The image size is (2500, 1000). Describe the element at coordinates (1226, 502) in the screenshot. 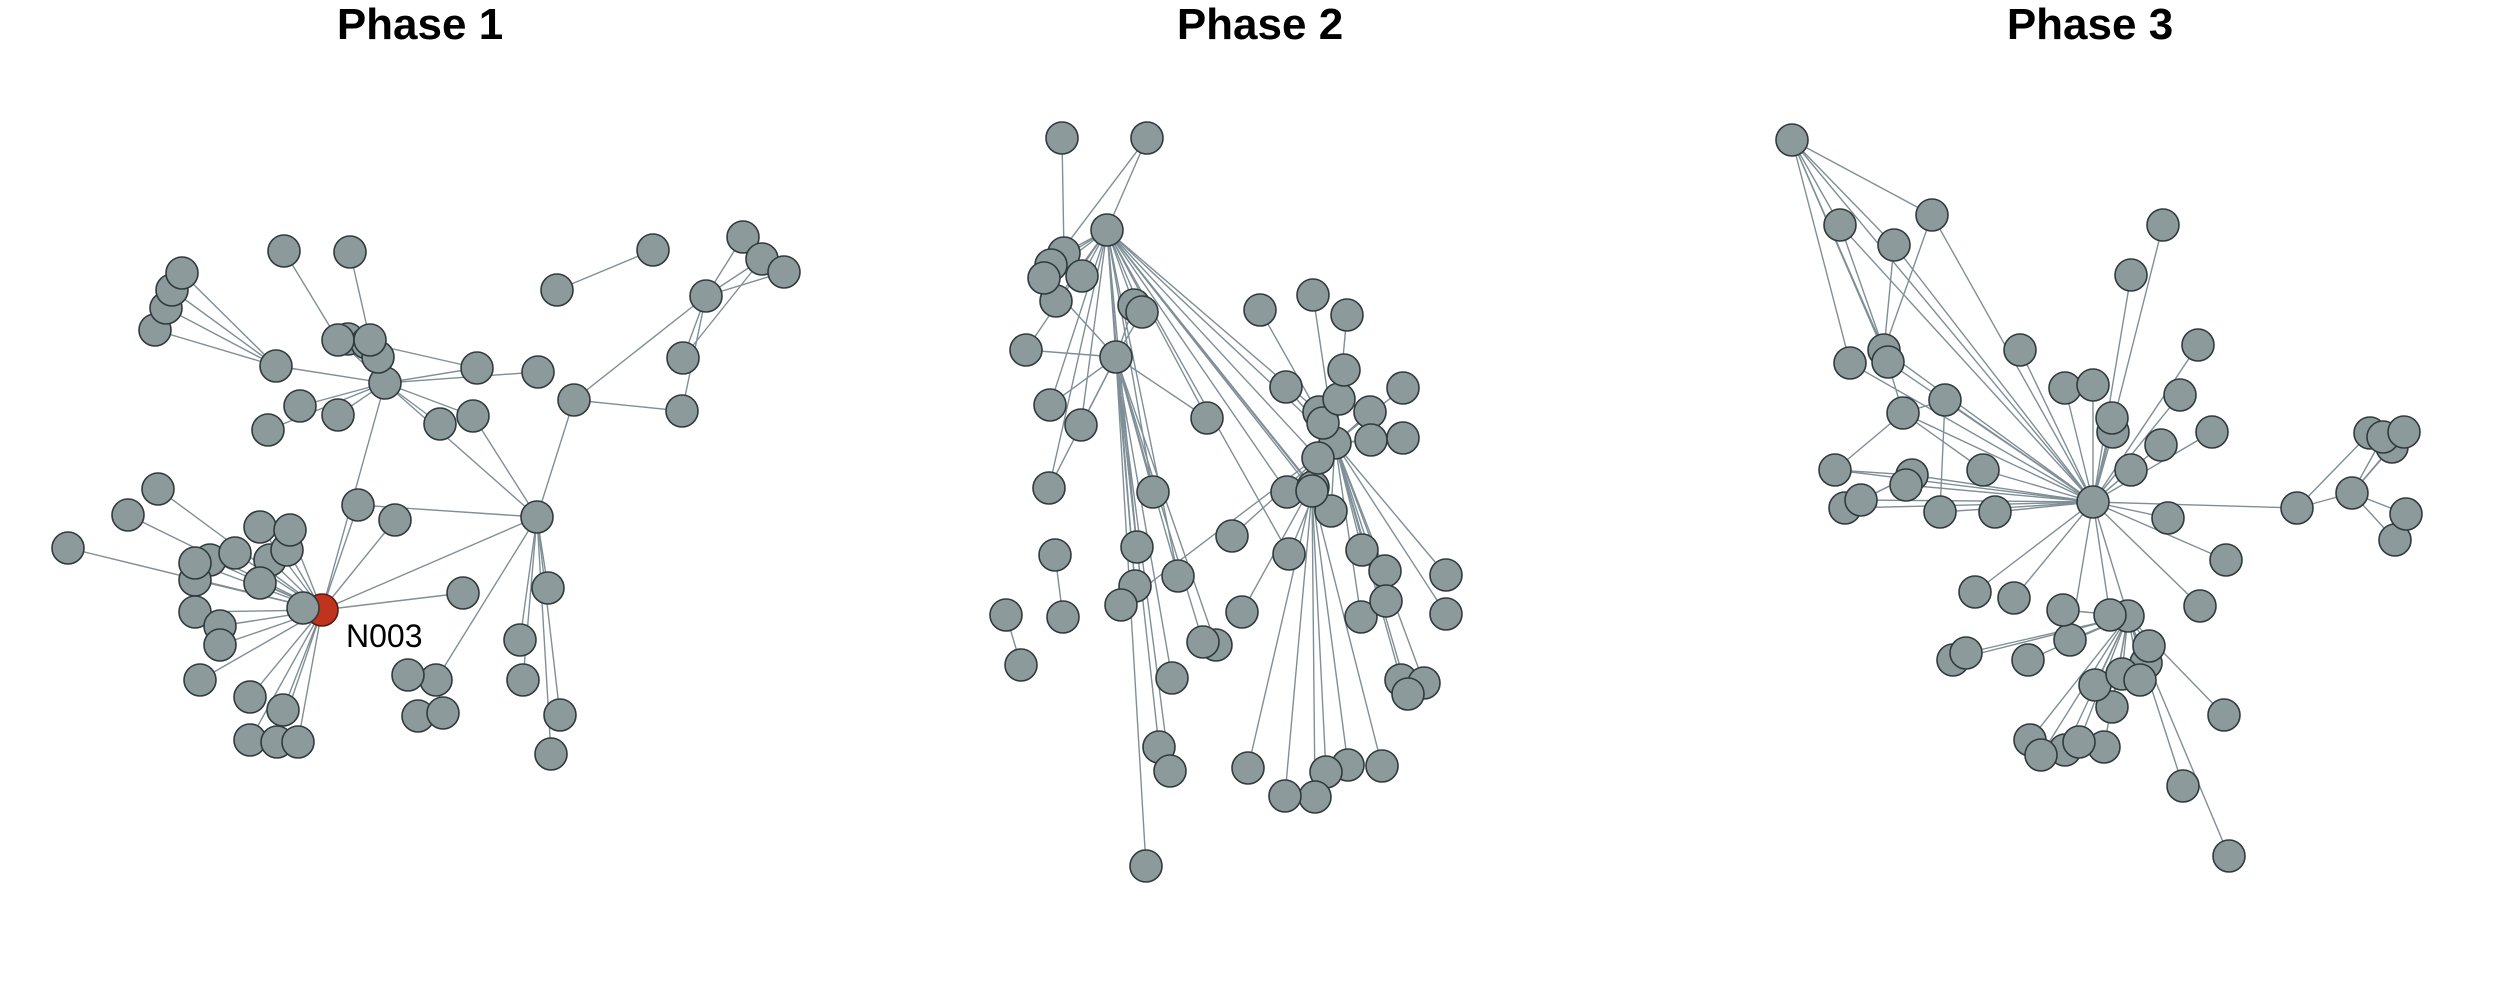

I see `nodes` at that location.